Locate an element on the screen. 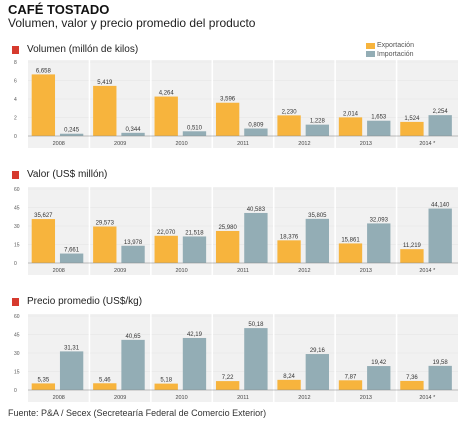  data-label-import: 35,805 is located at coordinates (317, 216).